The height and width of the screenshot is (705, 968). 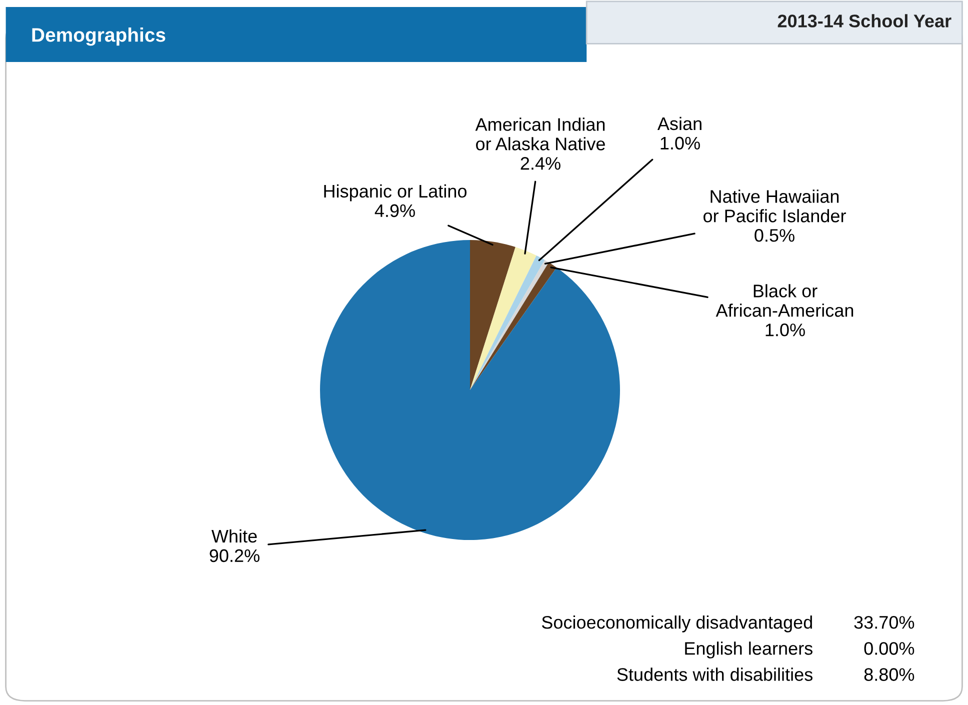 What do you see at coordinates (679, 123) in the screenshot?
I see `slice-label: Asian` at bounding box center [679, 123].